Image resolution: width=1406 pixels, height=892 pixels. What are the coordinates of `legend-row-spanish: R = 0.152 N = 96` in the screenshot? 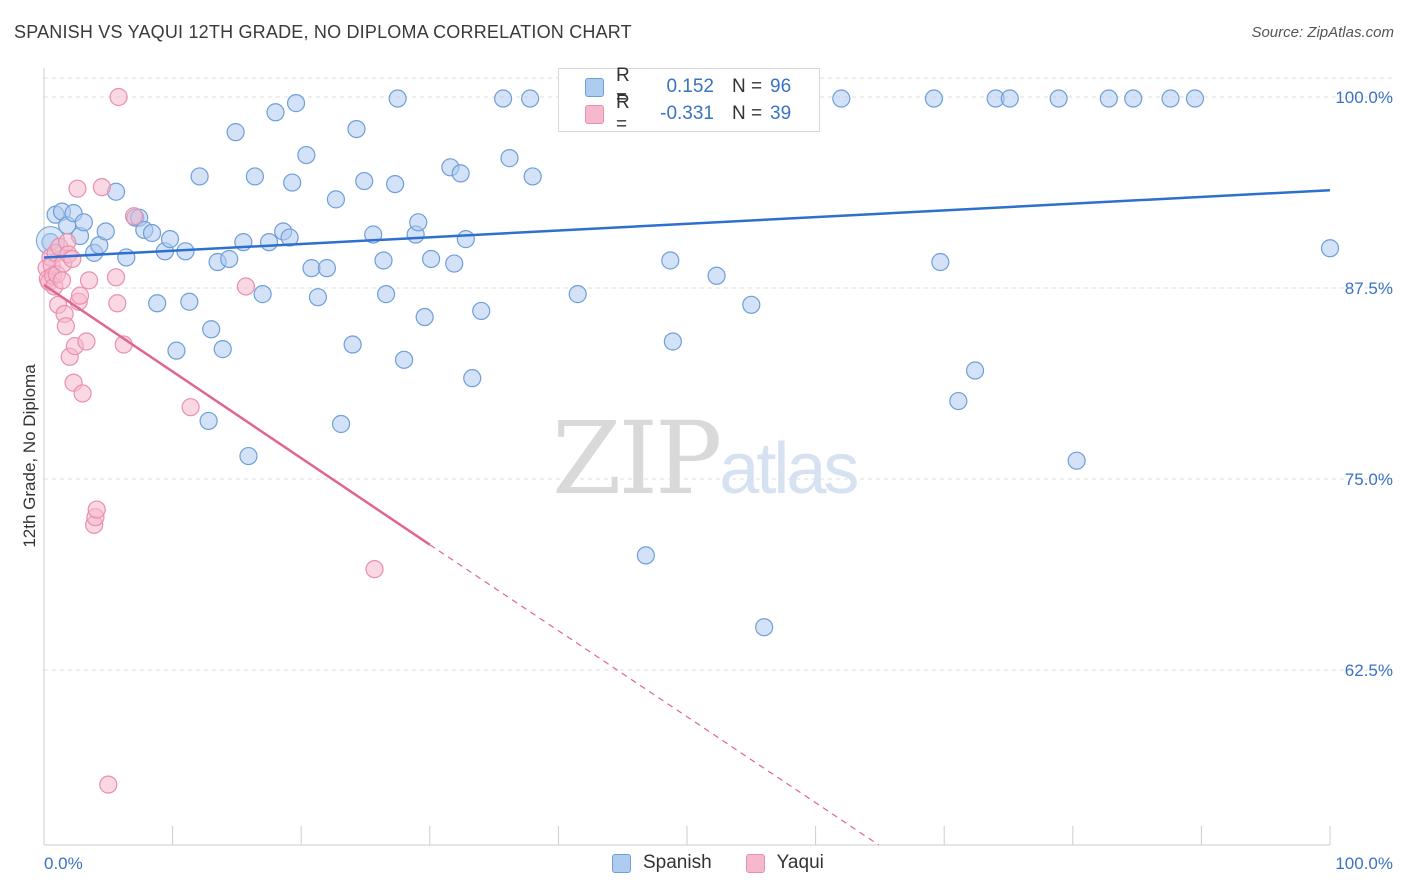 It's located at (688, 86).